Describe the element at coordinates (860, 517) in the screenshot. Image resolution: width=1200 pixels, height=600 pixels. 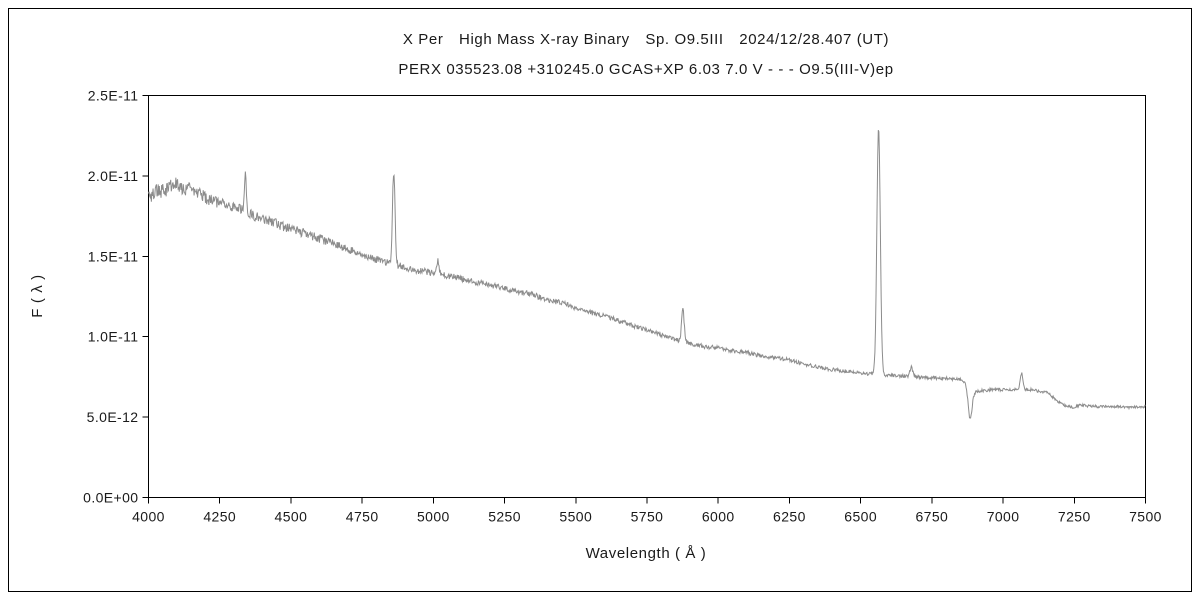
I see `x-tick-label: 6500` at that location.